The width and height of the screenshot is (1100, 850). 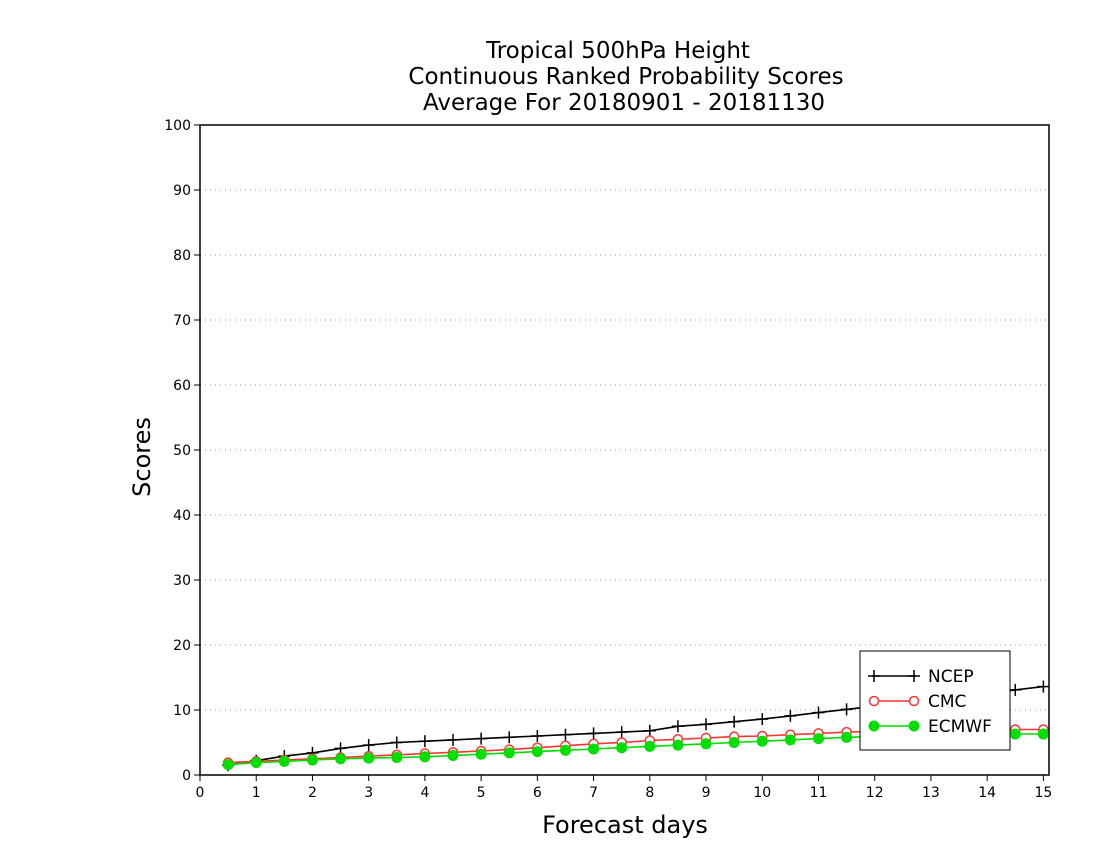 I want to click on x-tick-label: 0, so click(x=200, y=793).